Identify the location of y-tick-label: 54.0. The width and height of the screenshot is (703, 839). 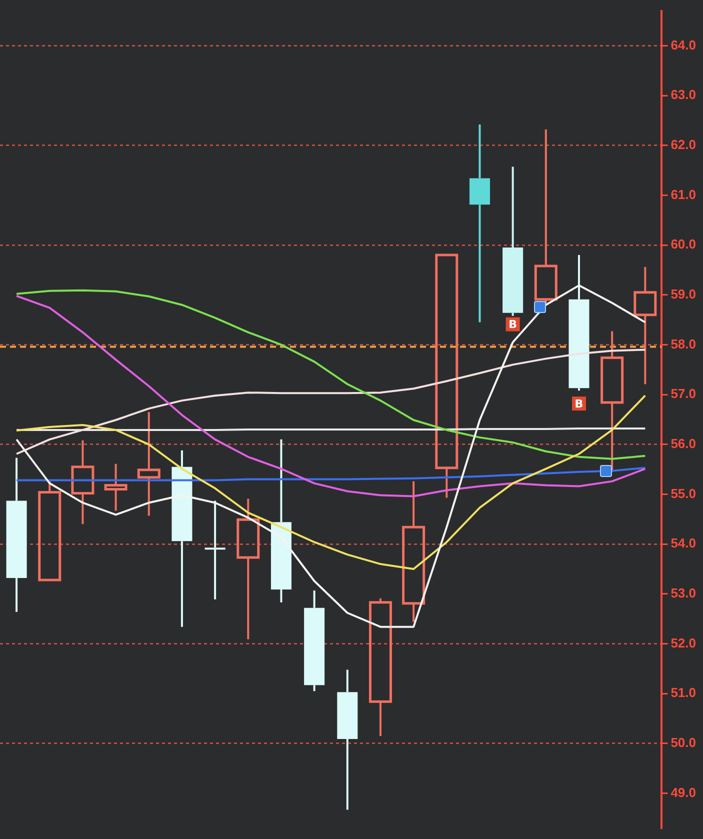
(683, 543).